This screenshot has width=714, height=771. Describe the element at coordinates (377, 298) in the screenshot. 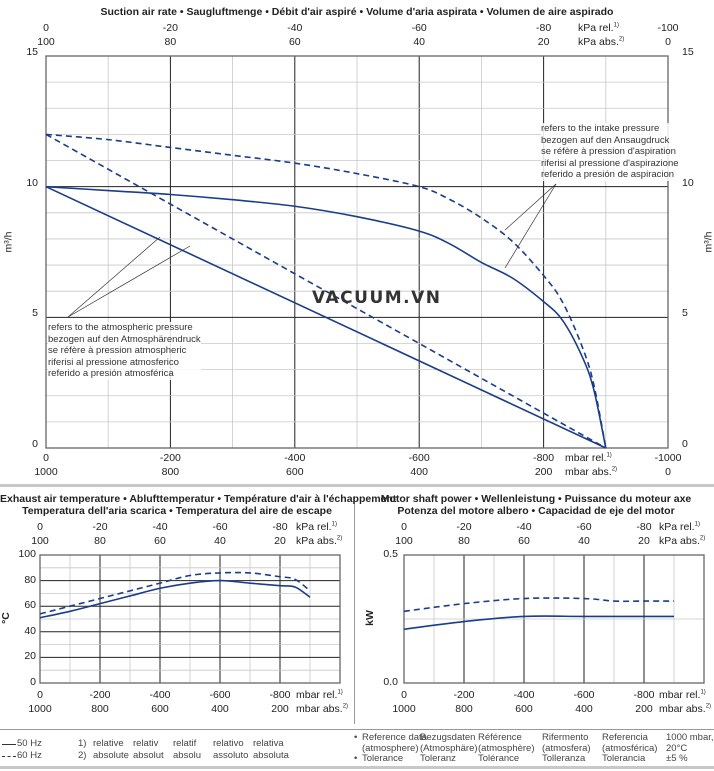

I see `watermark: VACUUM.VN` at that location.